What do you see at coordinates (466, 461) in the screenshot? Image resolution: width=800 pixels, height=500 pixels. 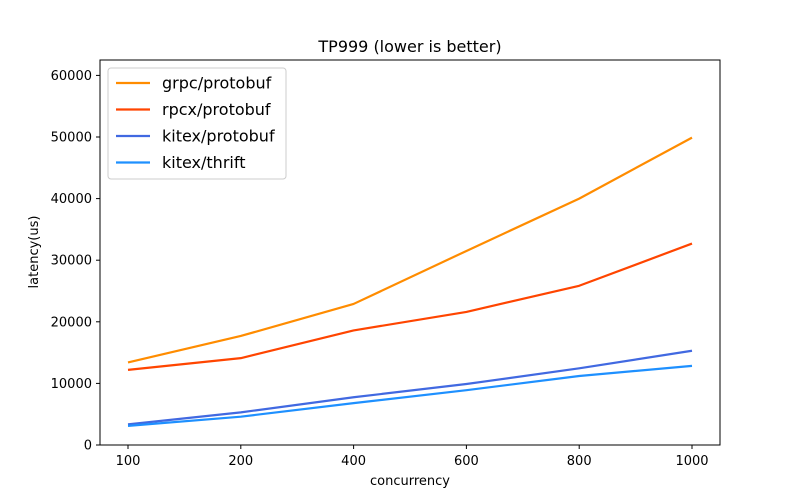 I see `x-tick-label: 600` at bounding box center [466, 461].